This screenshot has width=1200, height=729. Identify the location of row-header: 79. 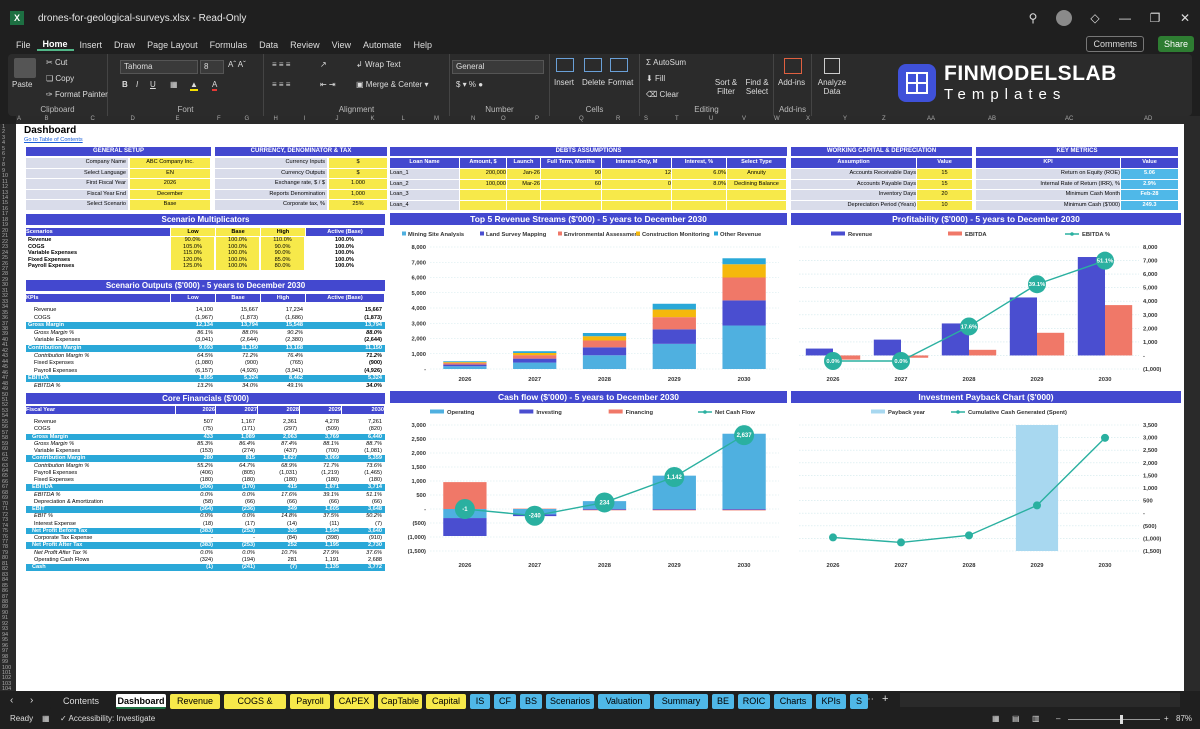
(5, 552).